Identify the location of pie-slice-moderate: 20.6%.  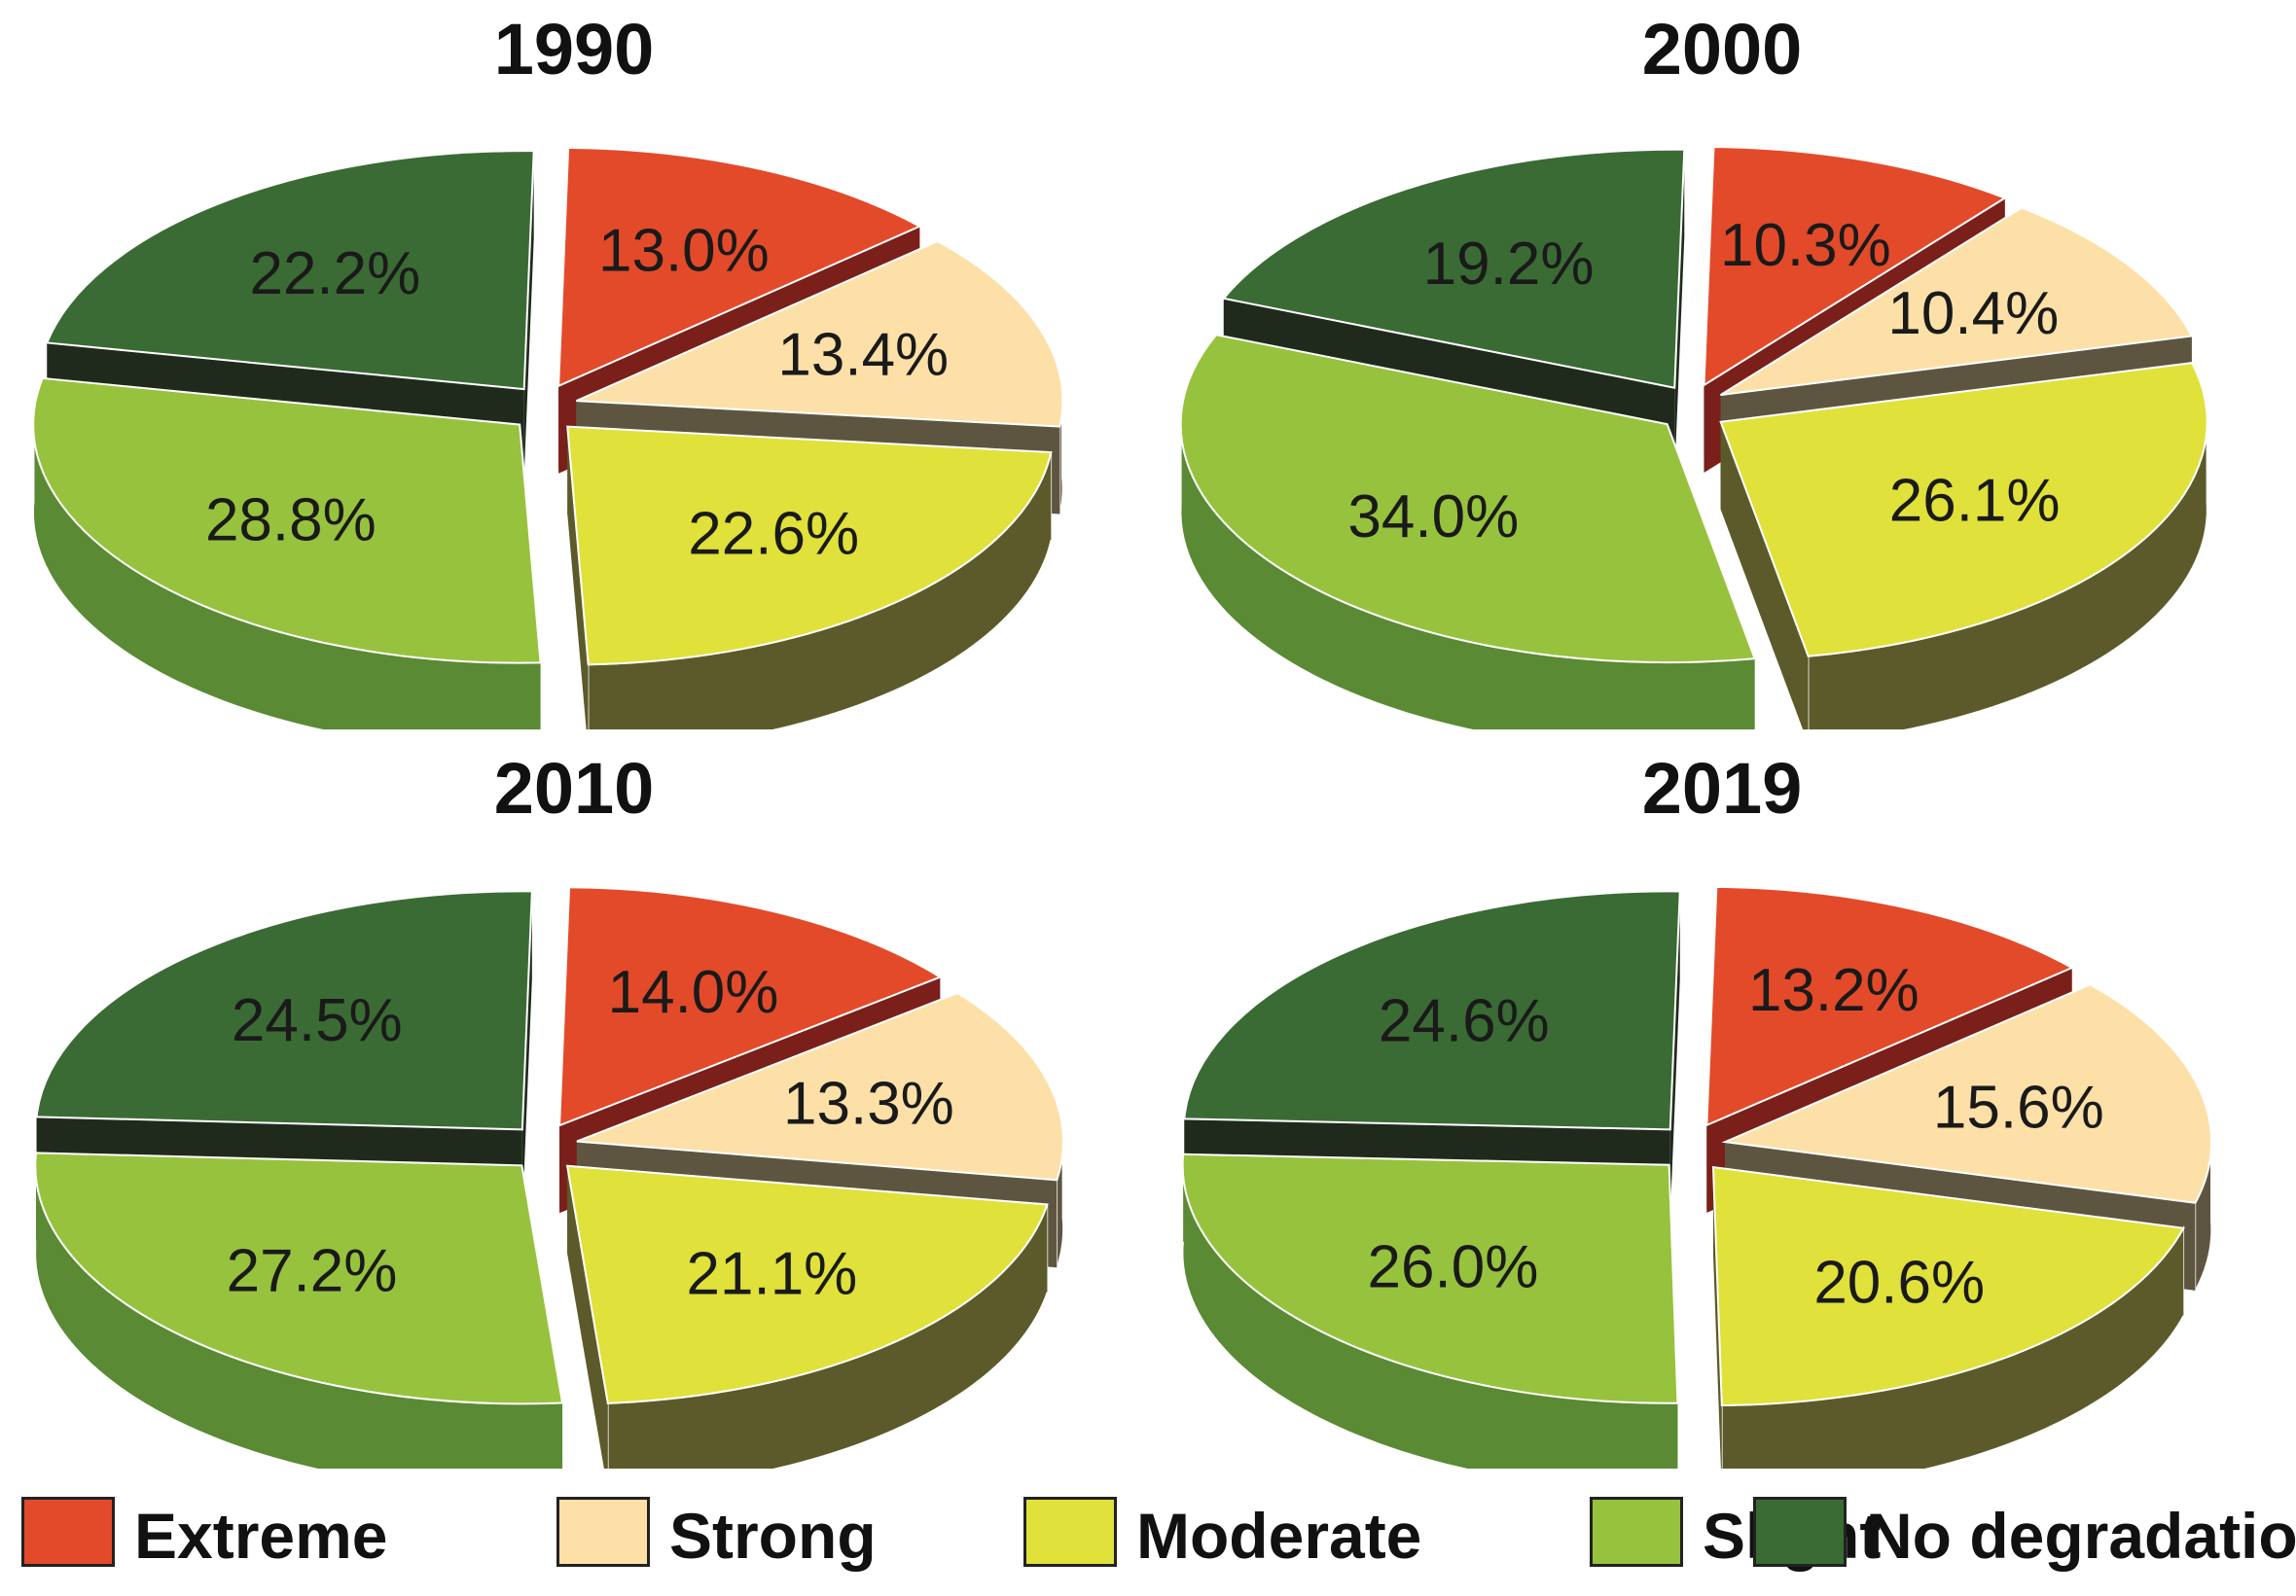
(1948, 1317).